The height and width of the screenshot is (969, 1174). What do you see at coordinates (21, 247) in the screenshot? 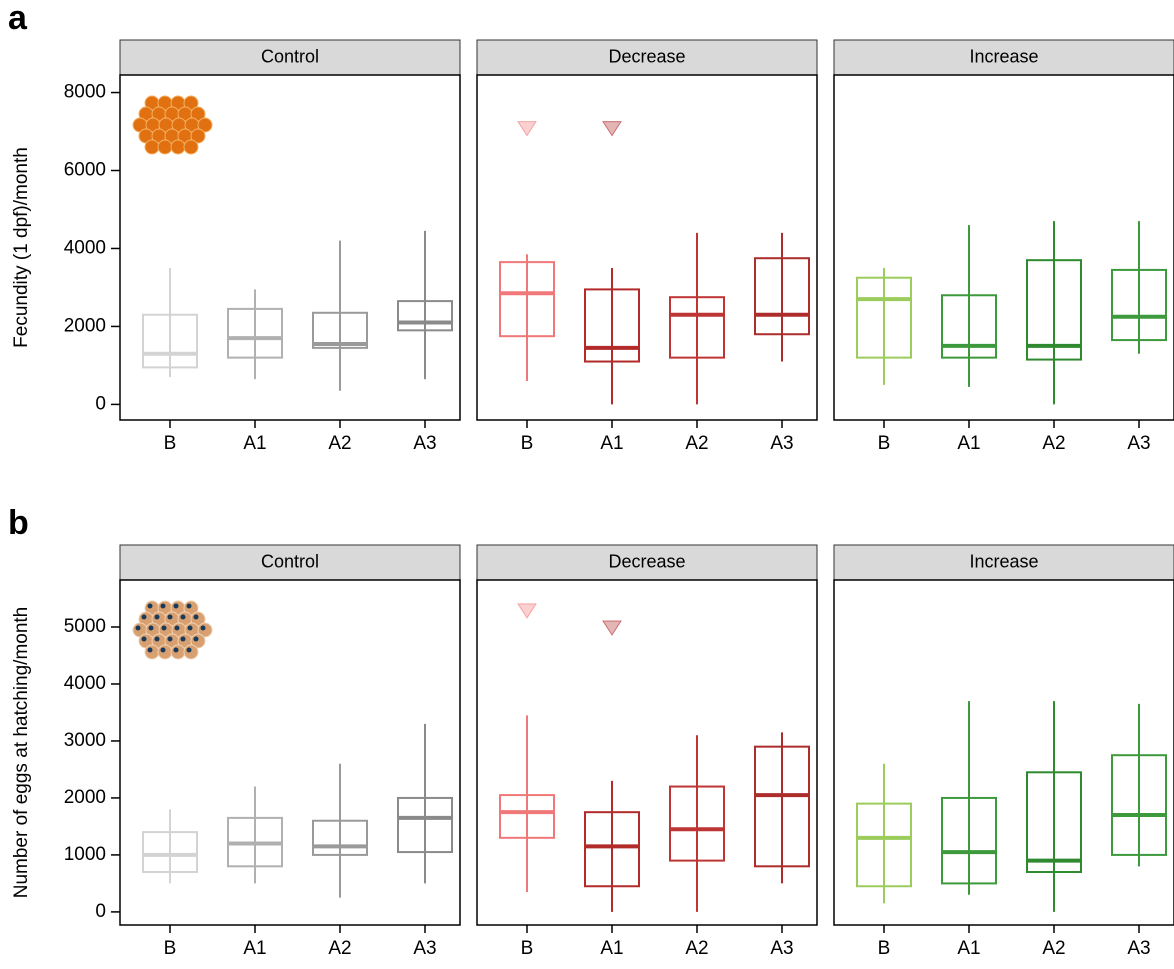
I see `y-axis-label: Fecundity (1 dpf)/month` at bounding box center [21, 247].